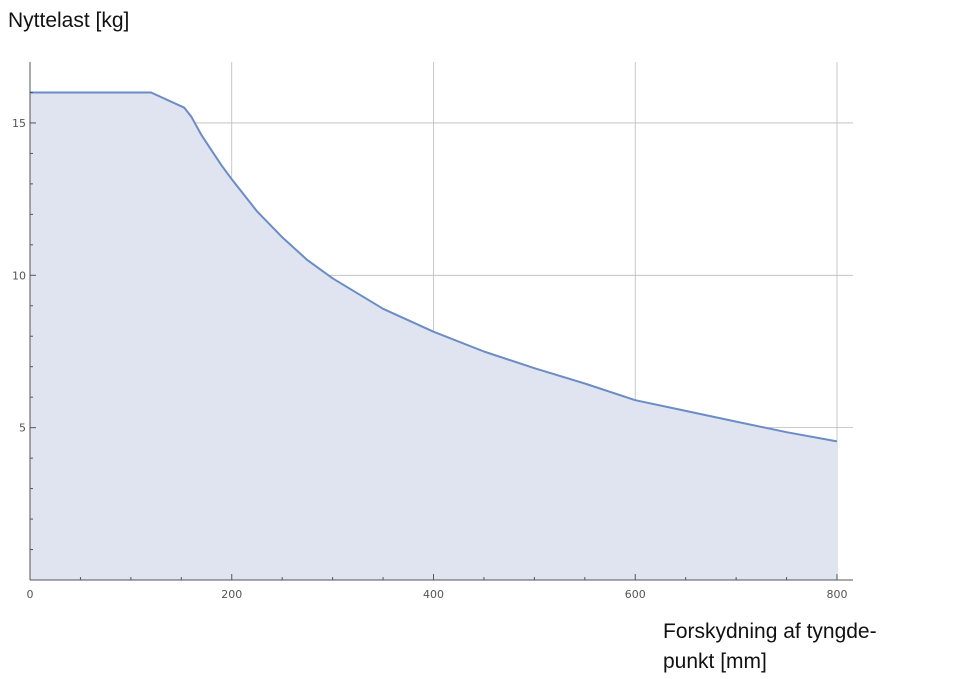  Describe the element at coordinates (770, 631) in the screenshot. I see `x-axis-title-line-1: Forskydning af tyngde-` at that location.